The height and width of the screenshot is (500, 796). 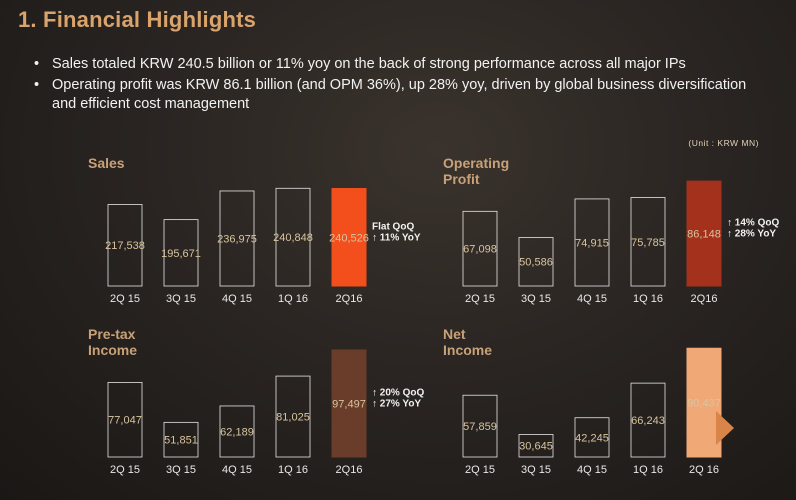 I want to click on sales-tick-label-4: 1Q 16, so click(x=293, y=299).